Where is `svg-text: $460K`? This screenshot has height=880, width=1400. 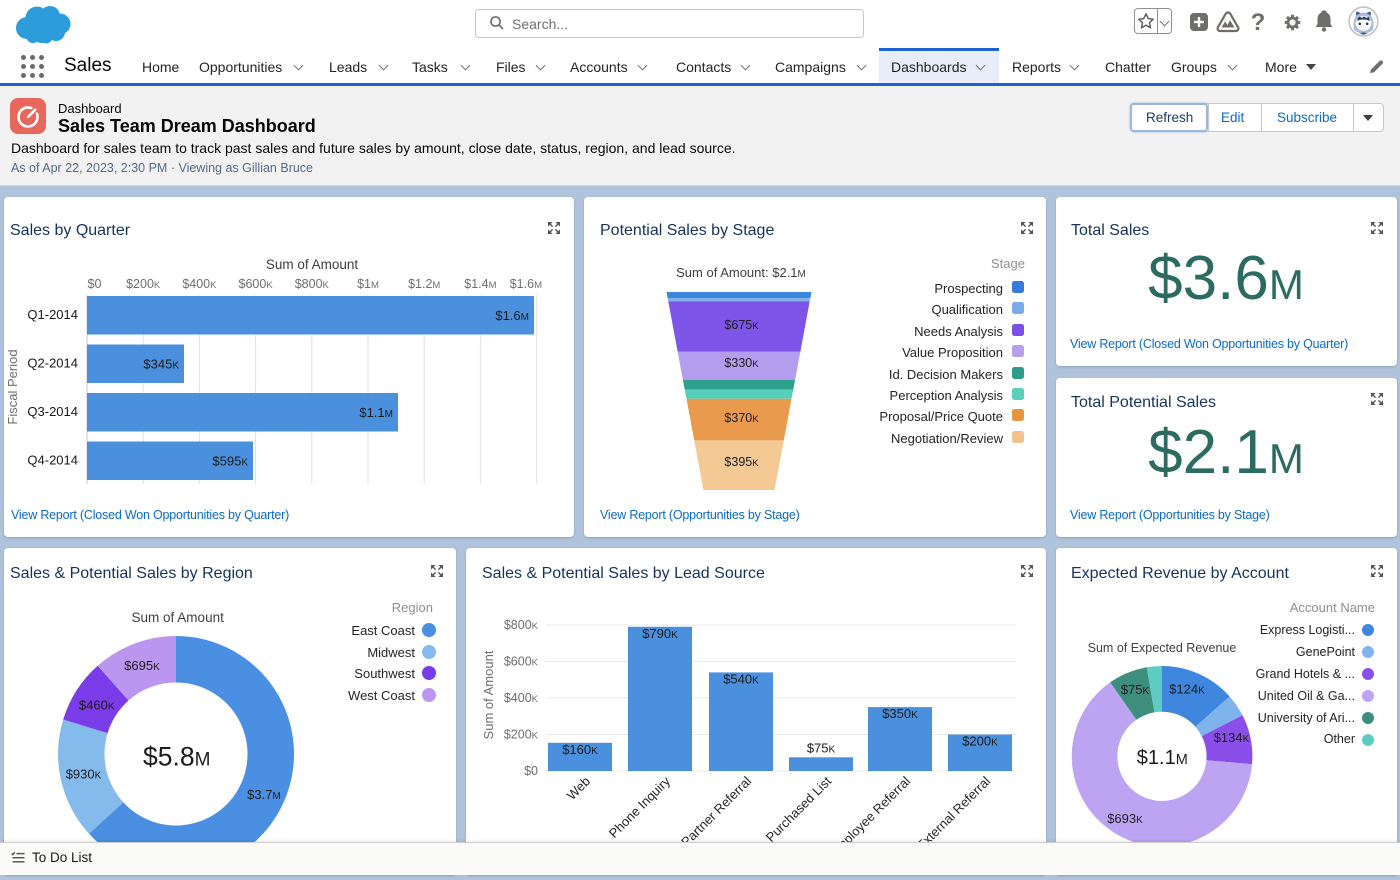 svg-text: $460K is located at coordinates (97, 705).